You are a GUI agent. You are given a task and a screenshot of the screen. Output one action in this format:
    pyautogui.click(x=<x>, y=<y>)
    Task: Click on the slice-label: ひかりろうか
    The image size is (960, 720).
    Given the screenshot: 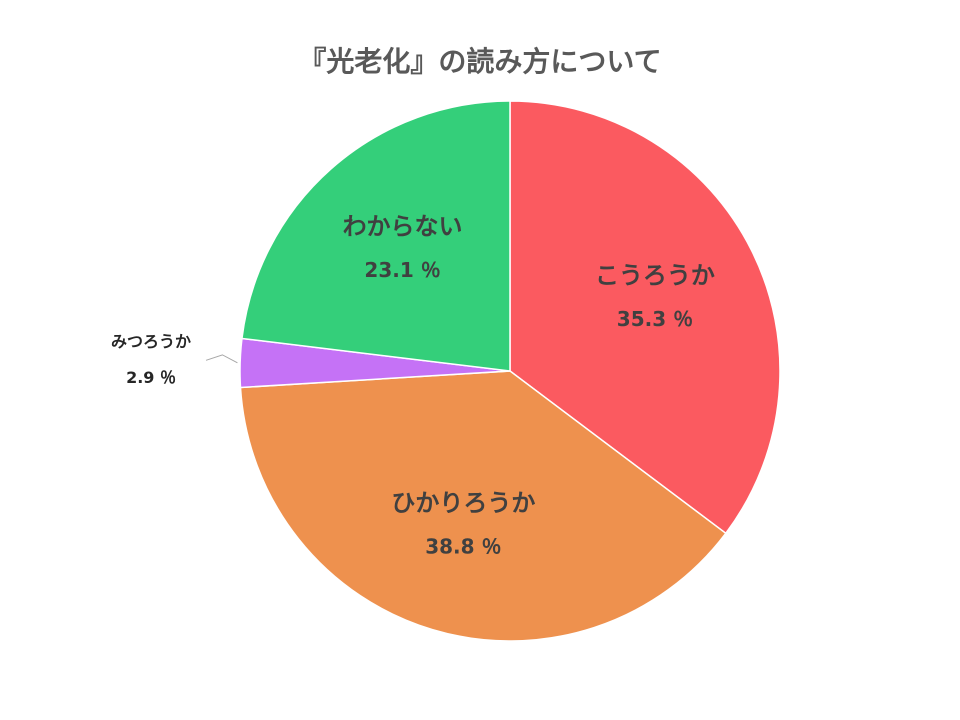 What is the action you would take?
    pyautogui.click(x=463, y=503)
    